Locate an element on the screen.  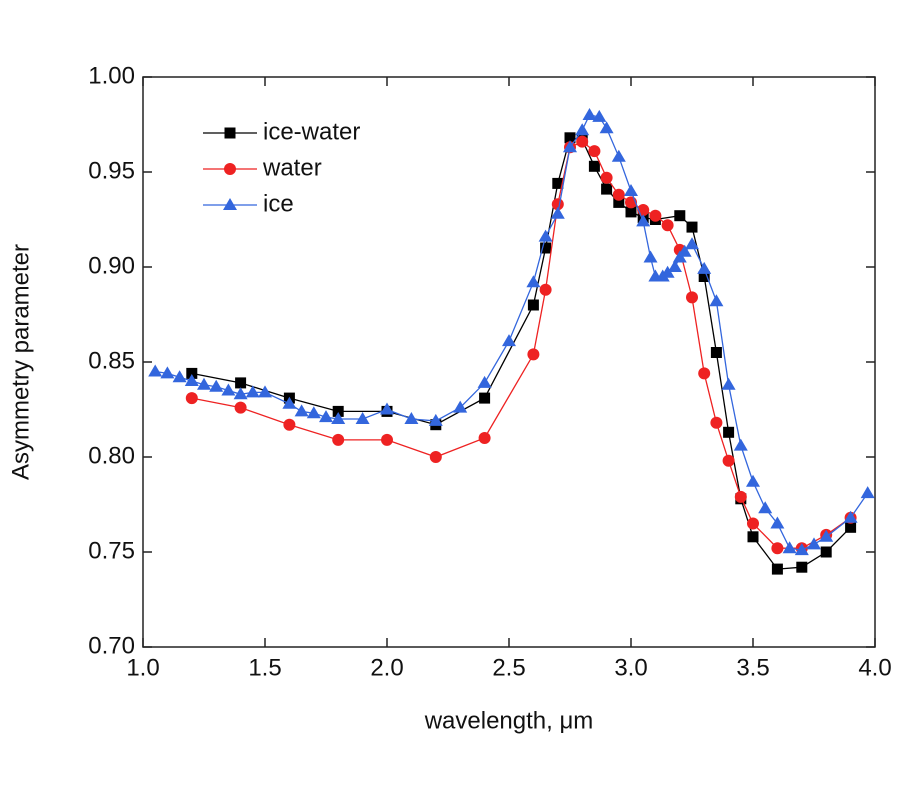
x-tick-label: 2.0 is located at coordinates (386, 667).